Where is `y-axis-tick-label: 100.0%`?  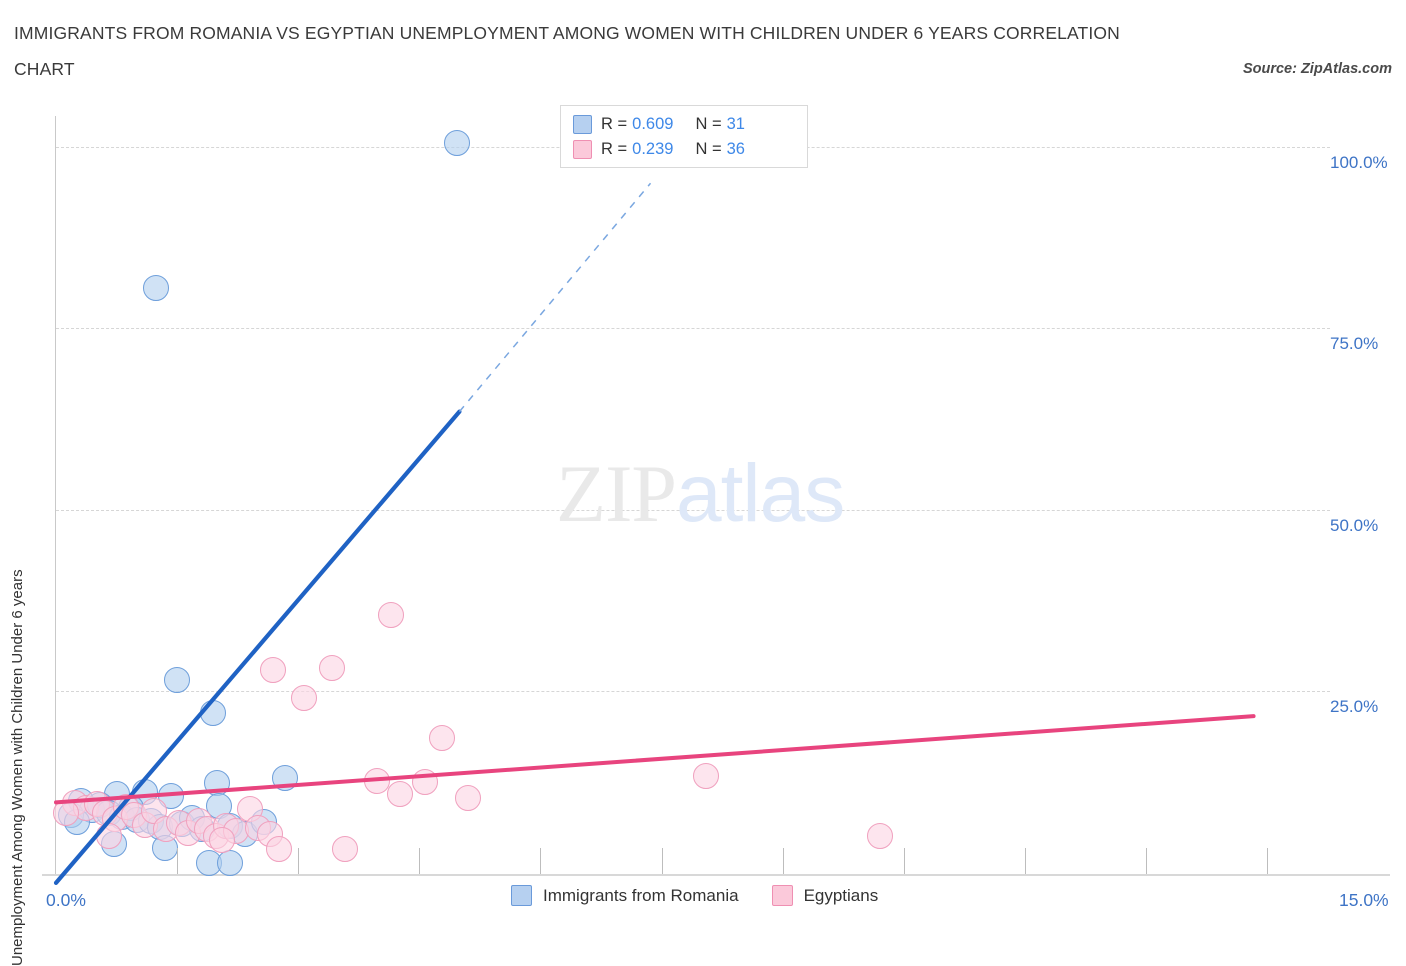 y-axis-tick-label: 100.0% is located at coordinates (1359, 162).